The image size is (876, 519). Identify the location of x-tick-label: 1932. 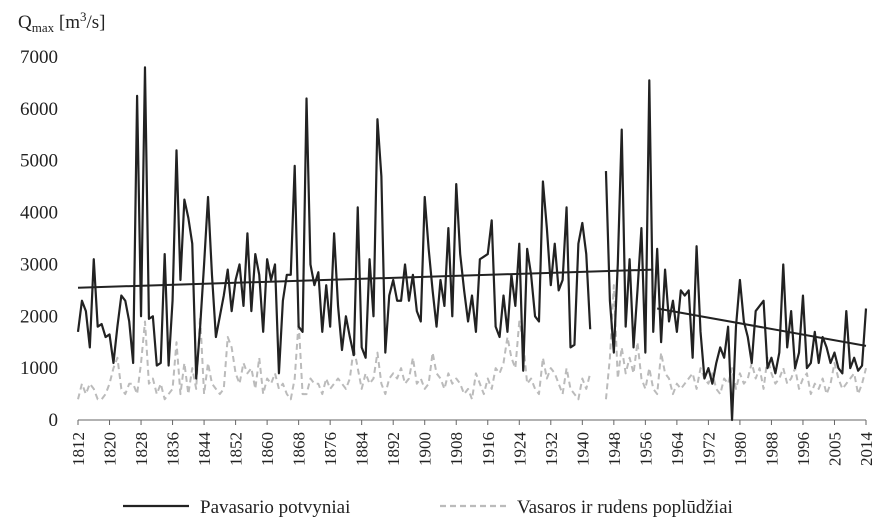
(551, 449).